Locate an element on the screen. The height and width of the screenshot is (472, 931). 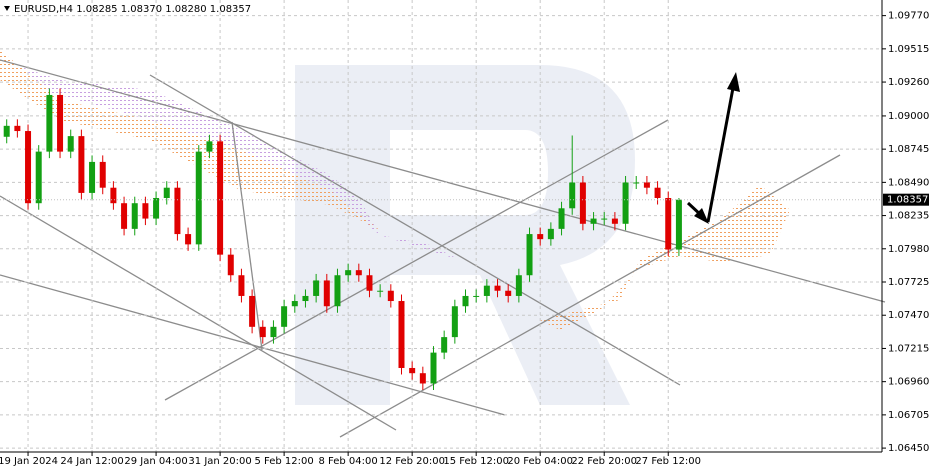
y-tick-label: 1.07470 is located at coordinates (908, 315).